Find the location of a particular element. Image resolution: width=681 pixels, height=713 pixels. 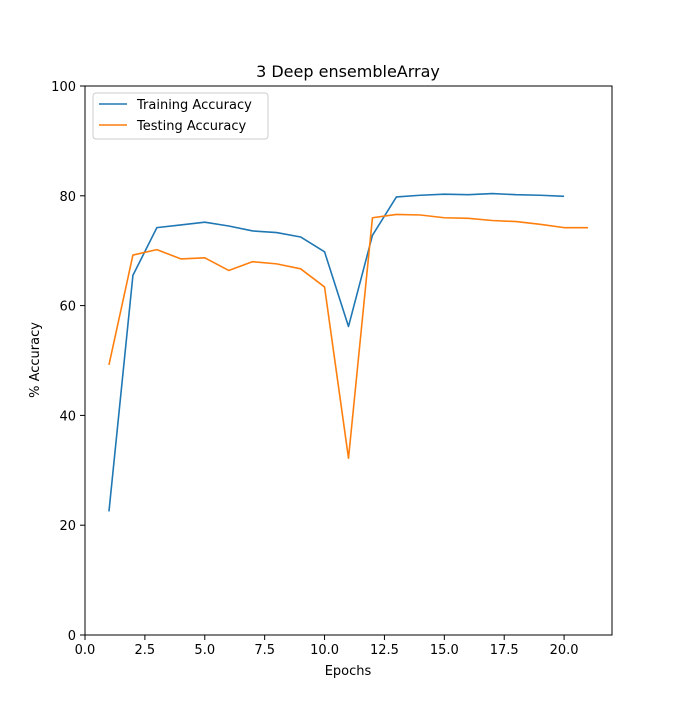

x-axis-label: Epochs is located at coordinates (348, 671).